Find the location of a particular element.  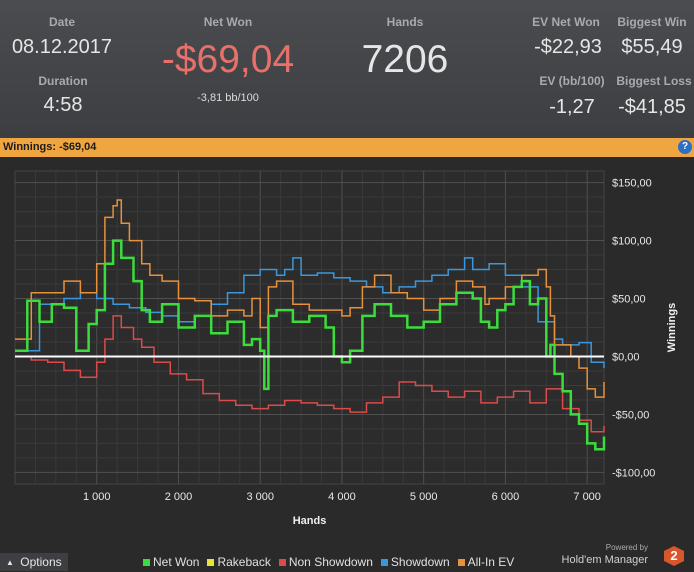

duration-value: 4:58 is located at coordinates (63, 105).